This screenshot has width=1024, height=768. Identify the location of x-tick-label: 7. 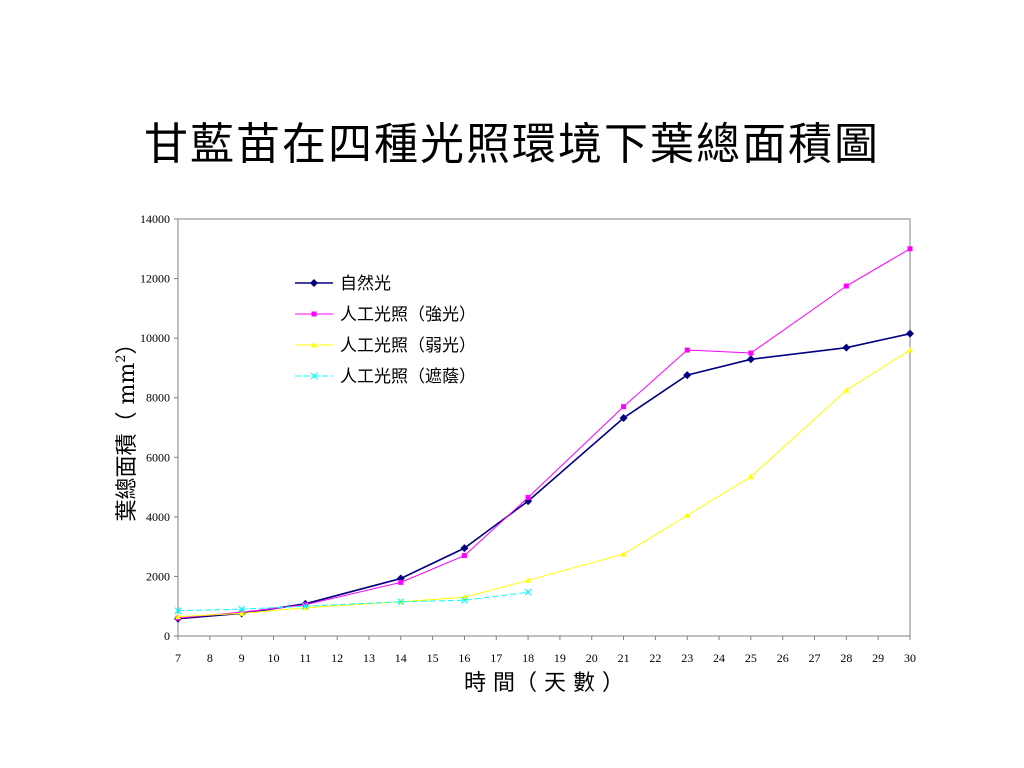
(178, 658).